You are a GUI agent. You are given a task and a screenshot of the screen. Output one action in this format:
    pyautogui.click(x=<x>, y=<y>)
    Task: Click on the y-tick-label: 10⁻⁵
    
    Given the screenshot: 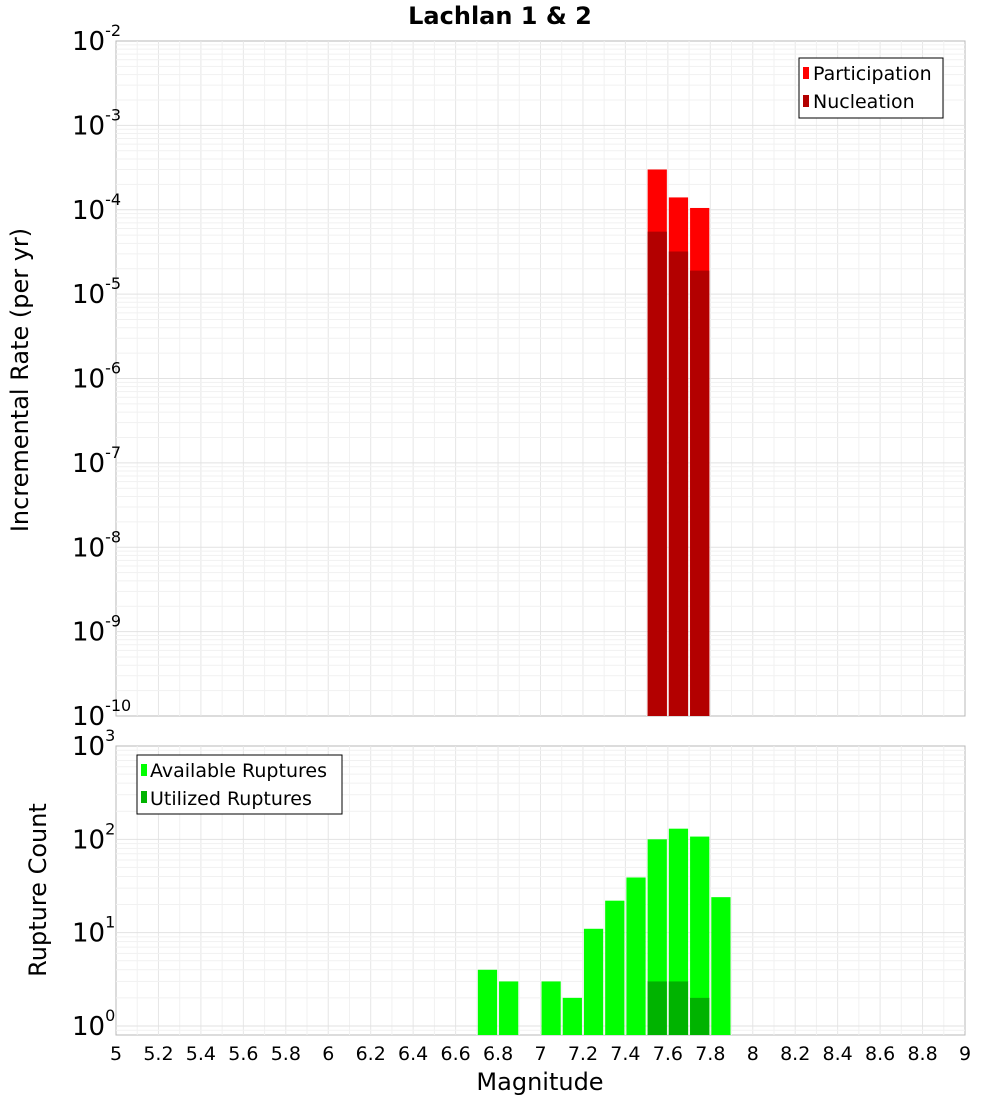 What is the action you would take?
    pyautogui.click(x=96, y=292)
    